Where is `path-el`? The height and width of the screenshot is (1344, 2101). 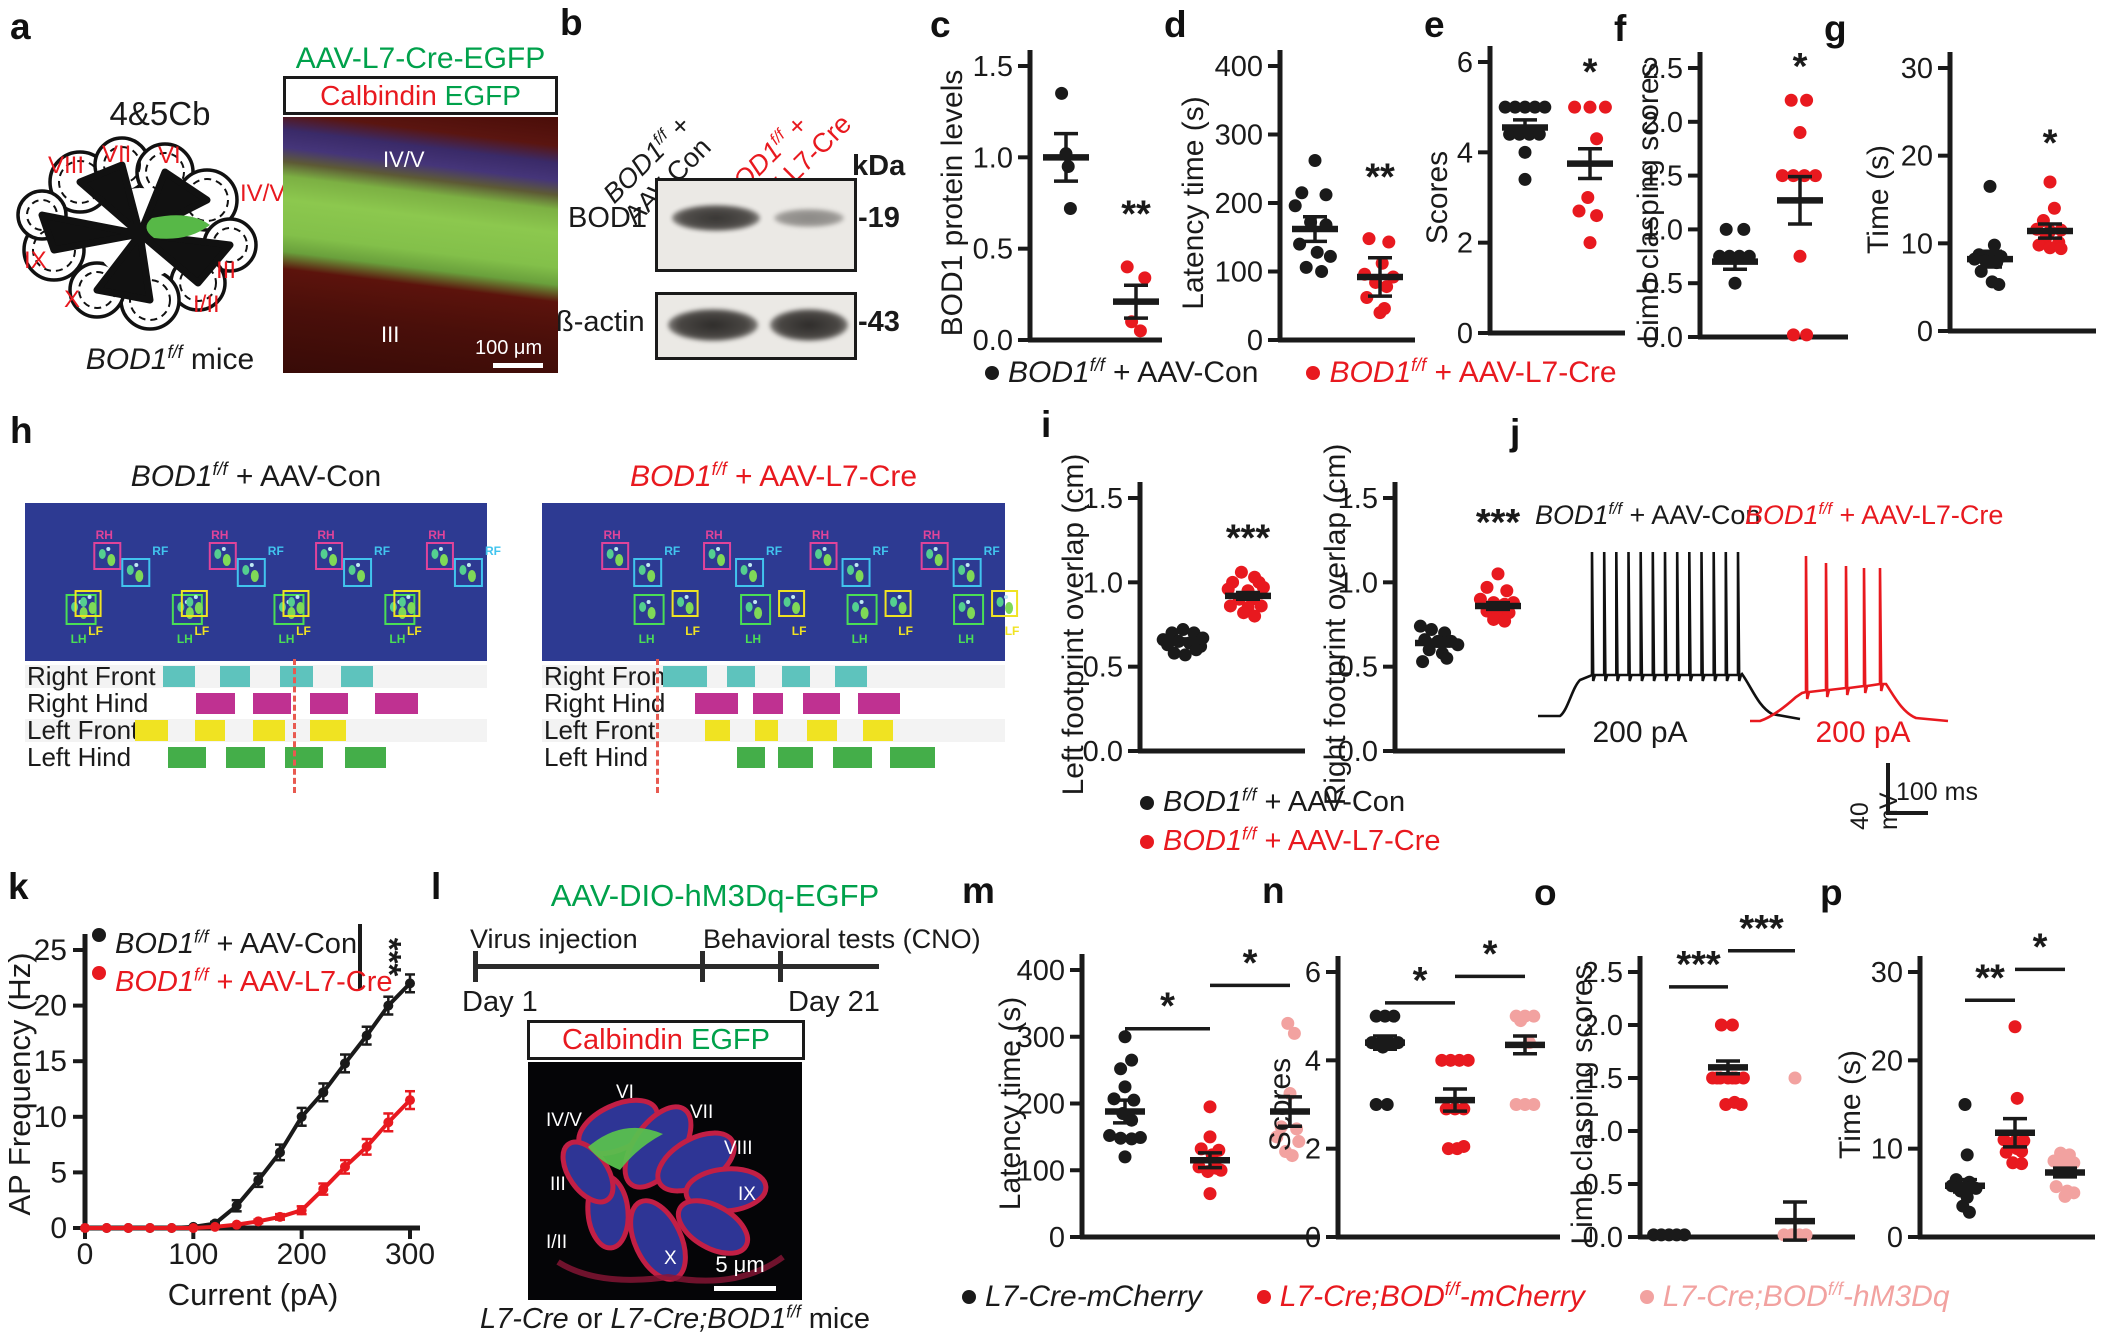
path-el is located at coordinates (670, 1269).